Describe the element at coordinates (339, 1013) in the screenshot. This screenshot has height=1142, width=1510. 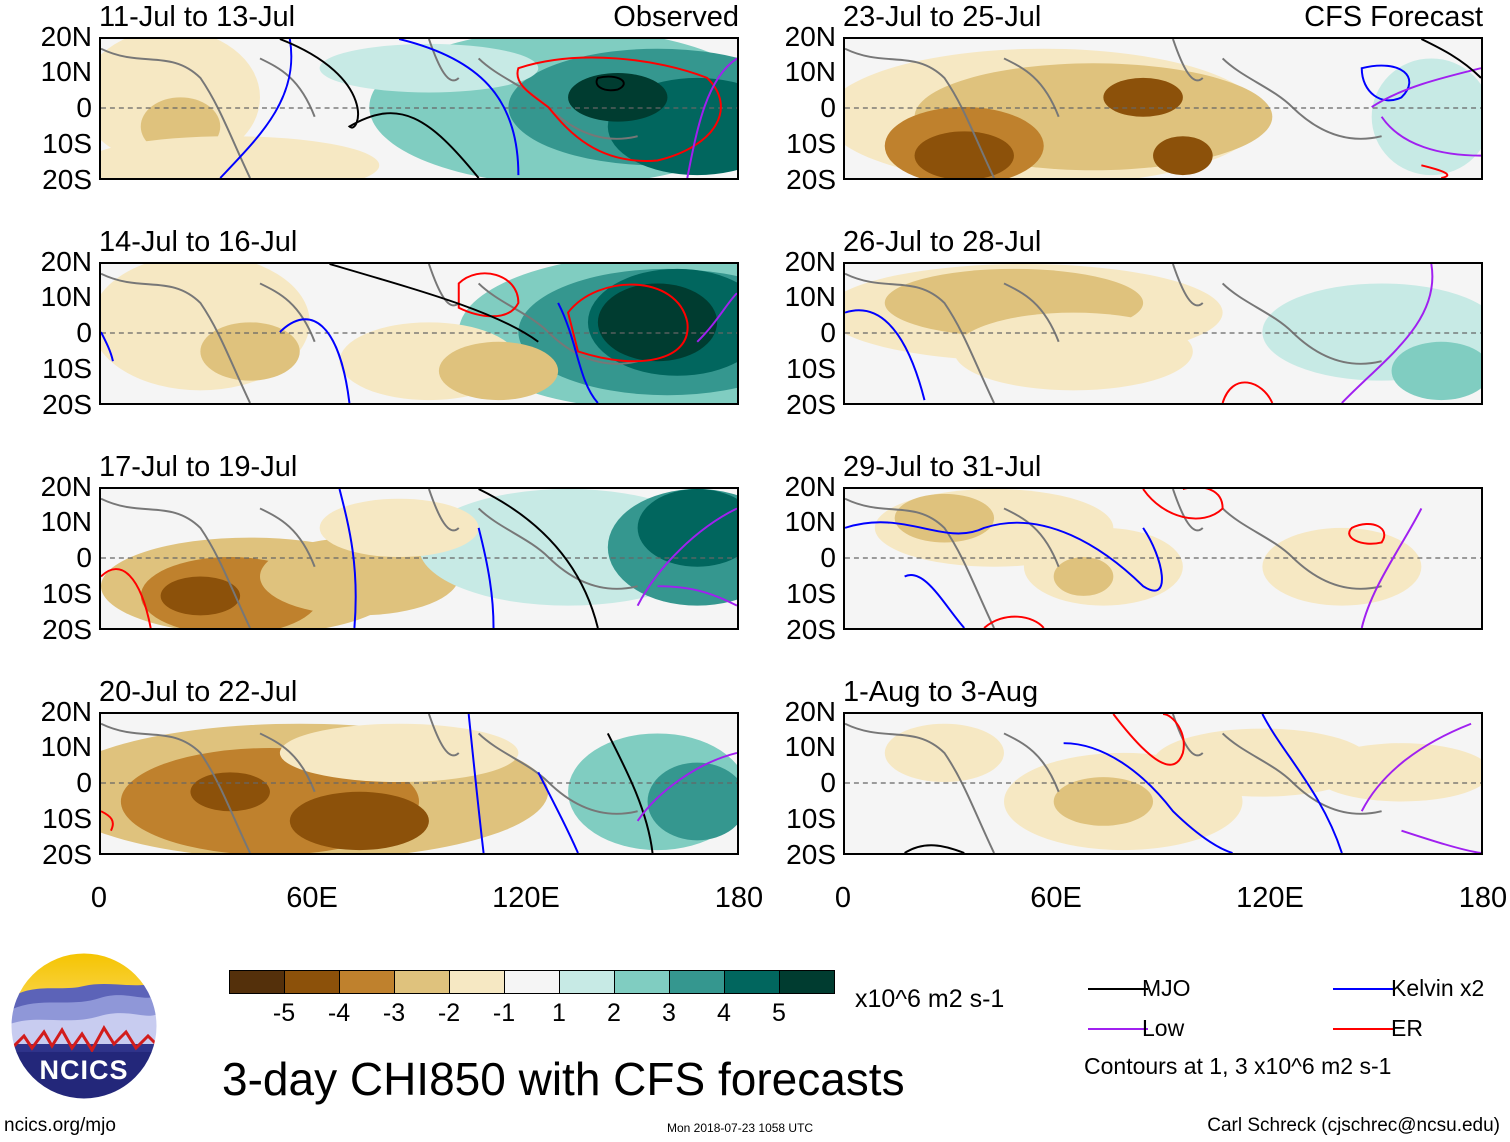
I see `colorbar-label: -4` at that location.